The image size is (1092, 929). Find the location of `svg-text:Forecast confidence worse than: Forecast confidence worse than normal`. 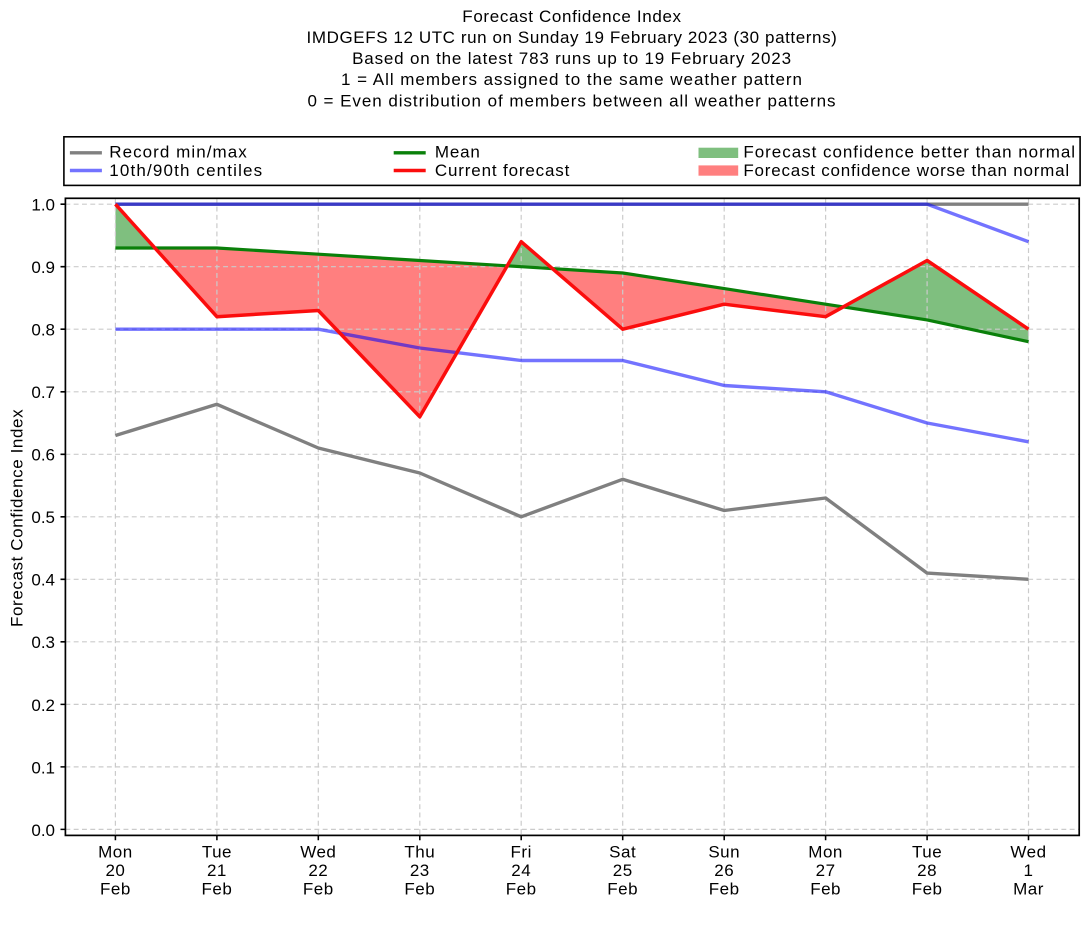

svg-text:Forecast confidence worse than: Forecast confidence worse than normal is located at coordinates (906, 170).